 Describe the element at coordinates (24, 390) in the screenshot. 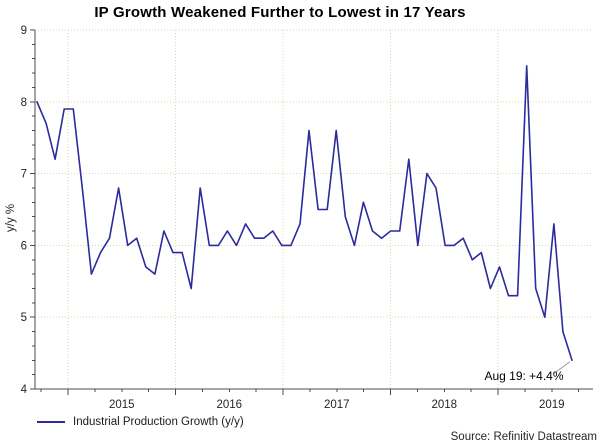

I see `y-tick-label: 4` at that location.